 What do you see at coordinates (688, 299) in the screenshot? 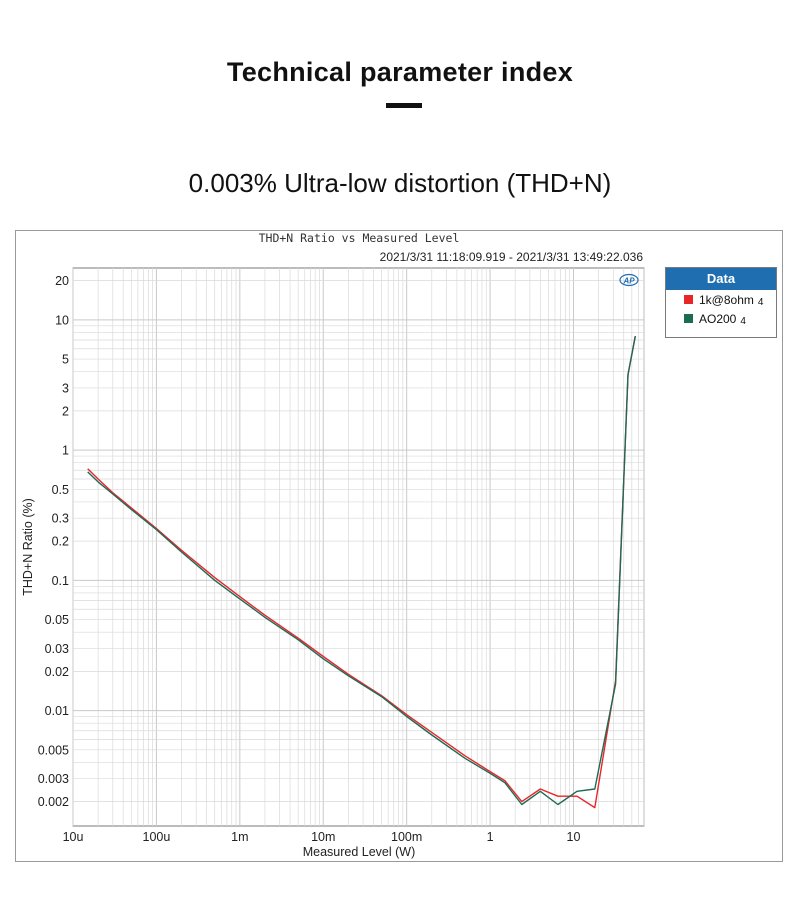
I see `legend-swatch-red` at bounding box center [688, 299].